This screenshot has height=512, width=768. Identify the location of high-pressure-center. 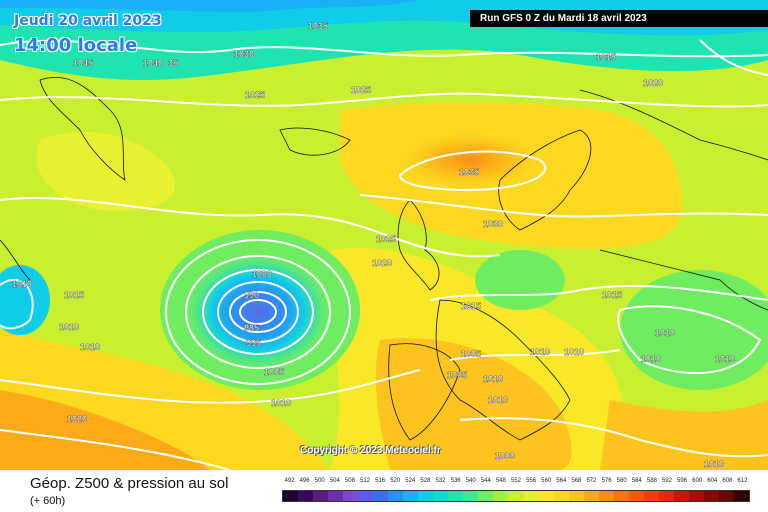
(470, 160).